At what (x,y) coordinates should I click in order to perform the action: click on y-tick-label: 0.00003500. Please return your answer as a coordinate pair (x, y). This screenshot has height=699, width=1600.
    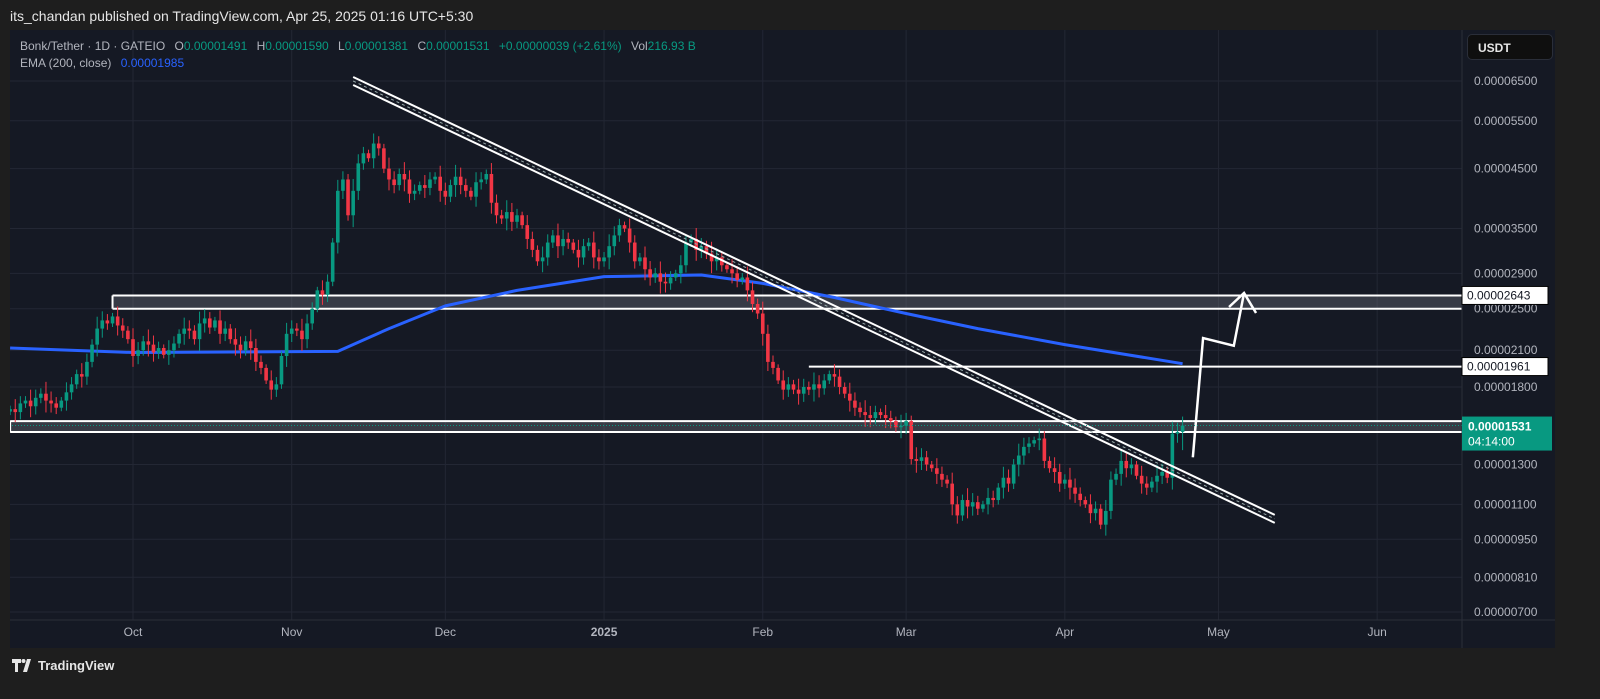
    Looking at the image, I should click on (1506, 229).